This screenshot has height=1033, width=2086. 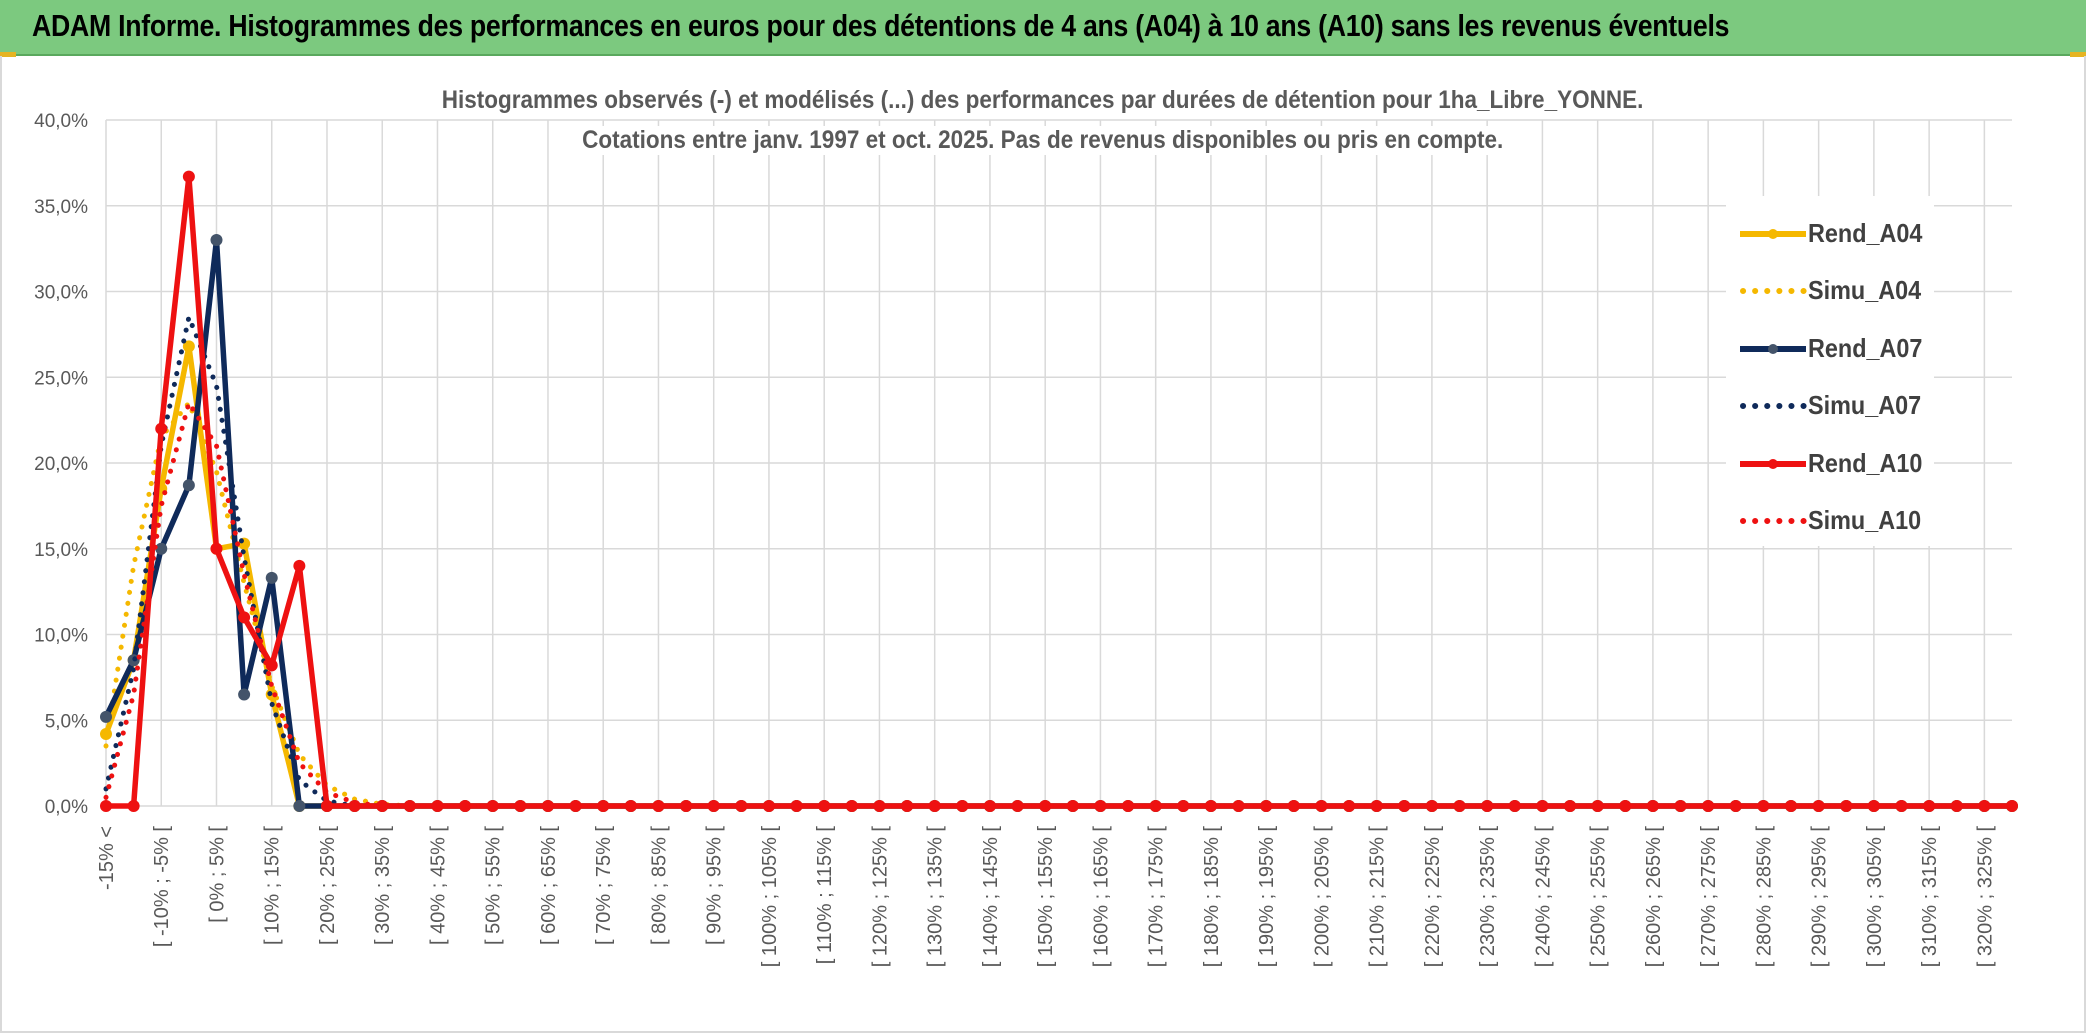 What do you see at coordinates (1101, 897) in the screenshot?
I see `x-tick-label: [ 160% ; 165% [` at bounding box center [1101, 897].